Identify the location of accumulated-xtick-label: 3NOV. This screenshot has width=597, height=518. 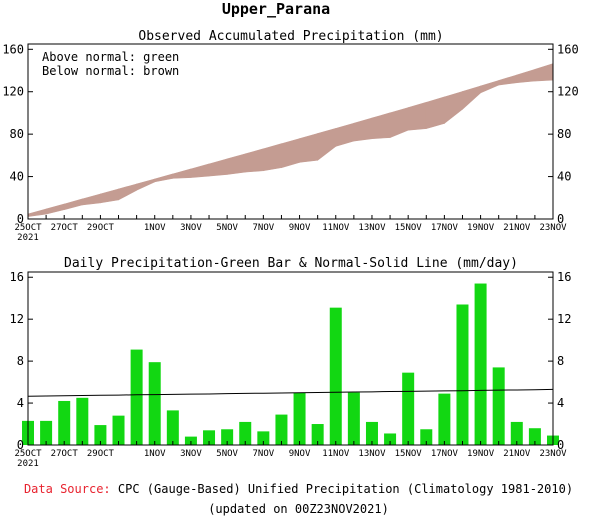
(191, 228).